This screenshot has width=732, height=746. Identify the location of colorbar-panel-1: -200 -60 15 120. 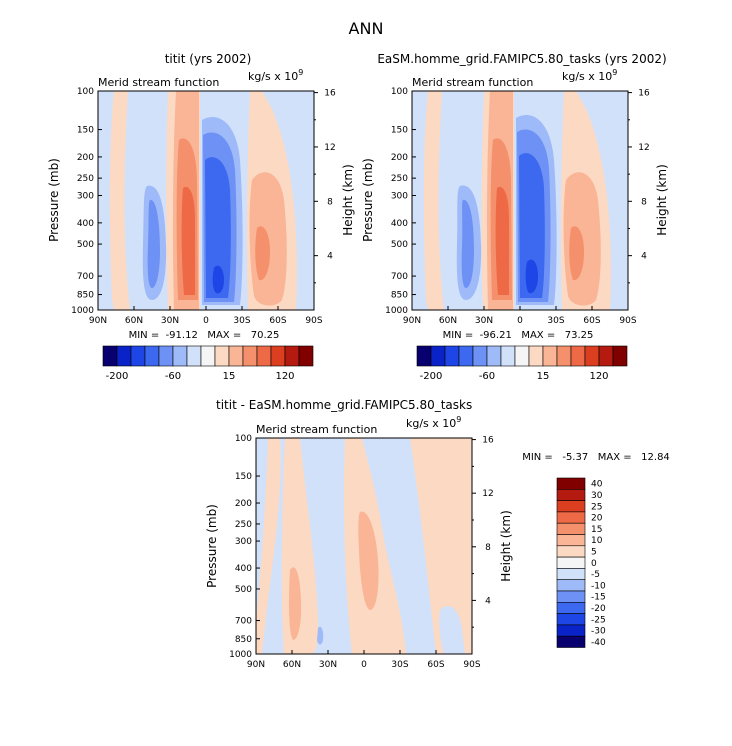
(208, 363).